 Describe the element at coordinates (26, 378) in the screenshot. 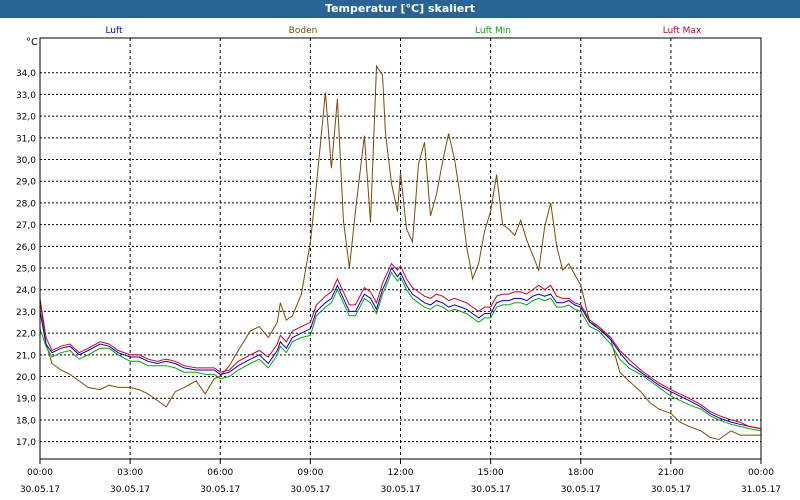

I see `y-tick-label: 20,0` at that location.